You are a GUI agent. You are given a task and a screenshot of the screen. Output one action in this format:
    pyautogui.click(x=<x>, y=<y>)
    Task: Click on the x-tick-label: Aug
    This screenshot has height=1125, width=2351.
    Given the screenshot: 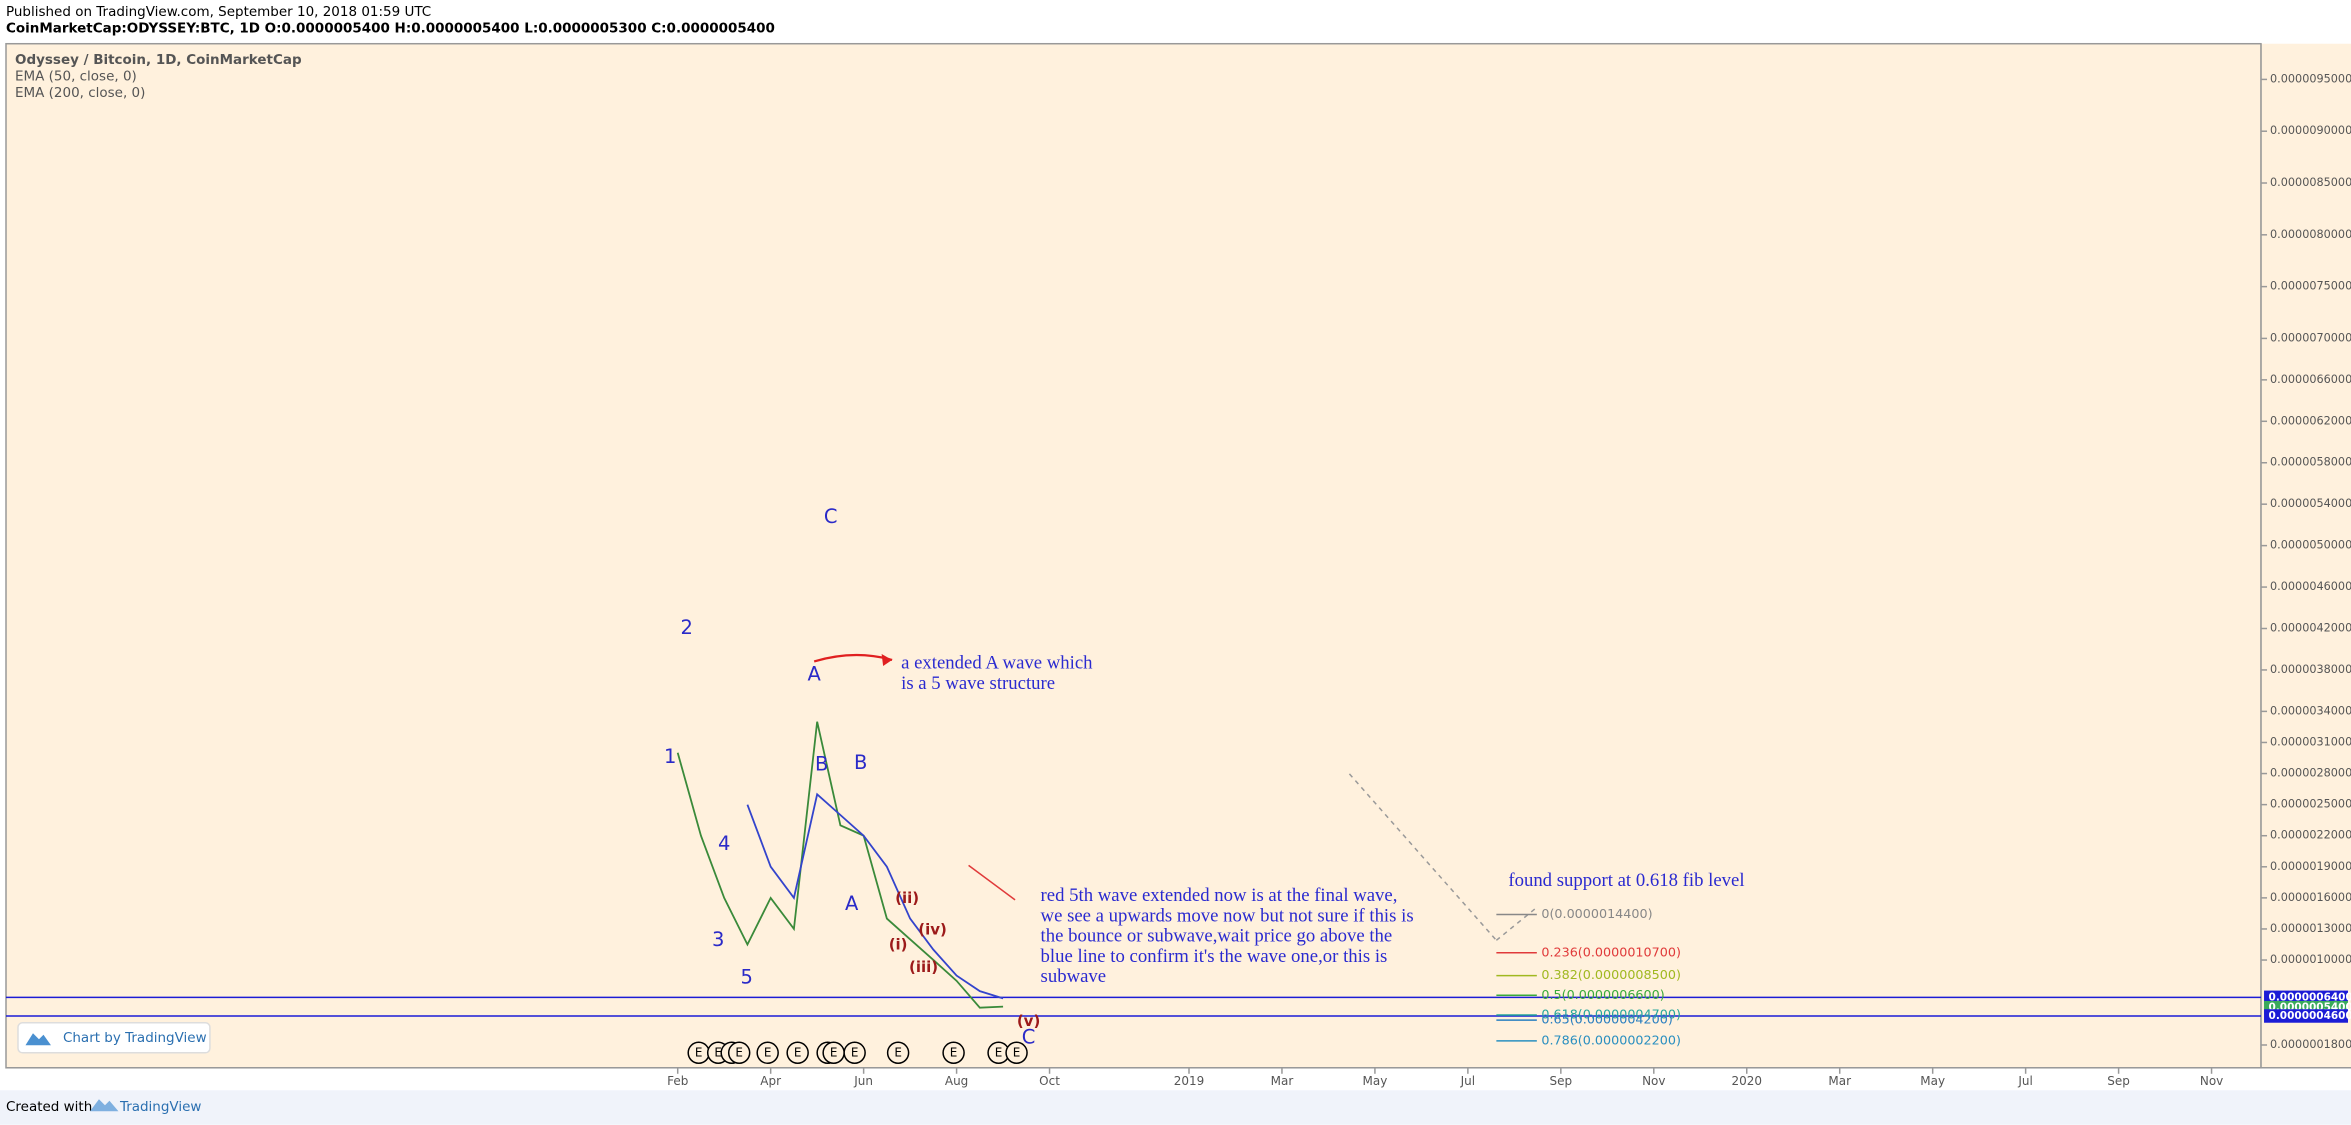 What is the action you would take?
    pyautogui.click(x=956, y=1081)
    